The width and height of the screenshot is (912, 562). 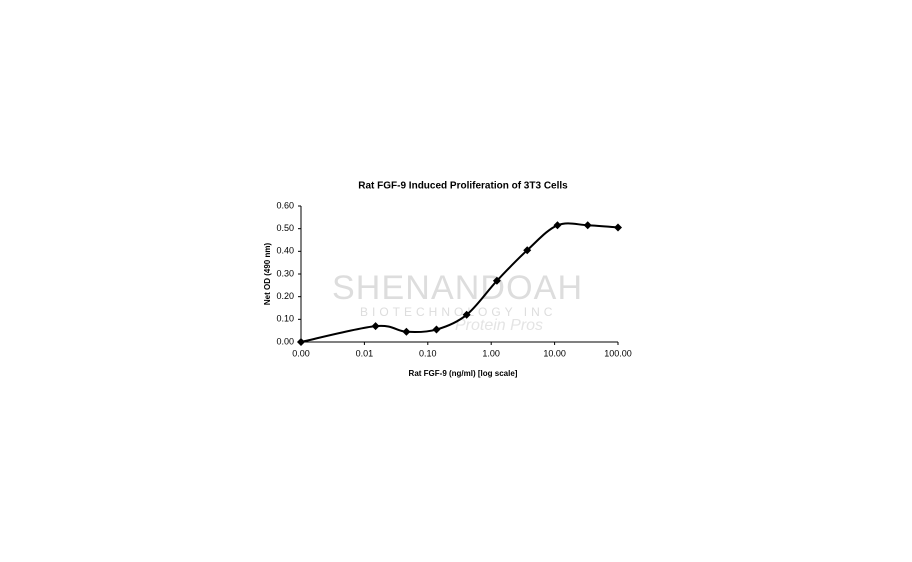 I want to click on x-tick-label: 1.00, so click(x=491, y=353).